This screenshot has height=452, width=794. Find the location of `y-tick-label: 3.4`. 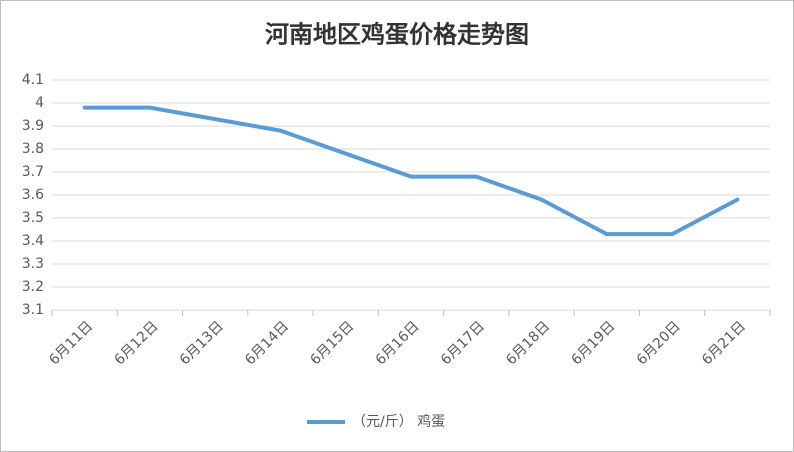

y-tick-label: 3.4 is located at coordinates (33, 241).